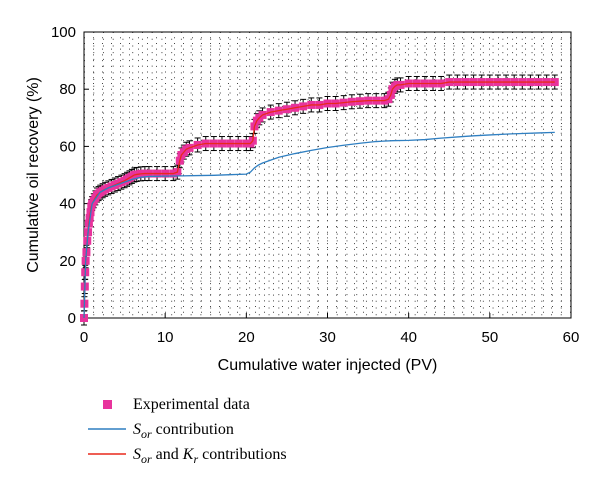  What do you see at coordinates (67, 204) in the screenshot?
I see `y-tick-label: 40` at bounding box center [67, 204].